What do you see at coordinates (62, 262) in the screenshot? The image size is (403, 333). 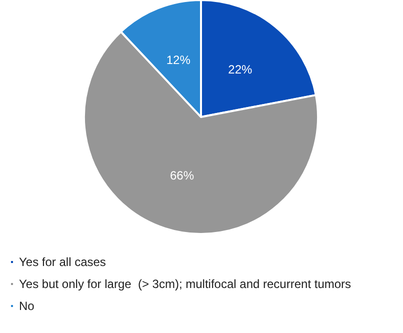 I see `legend-label: Yes for all cases` at bounding box center [62, 262].